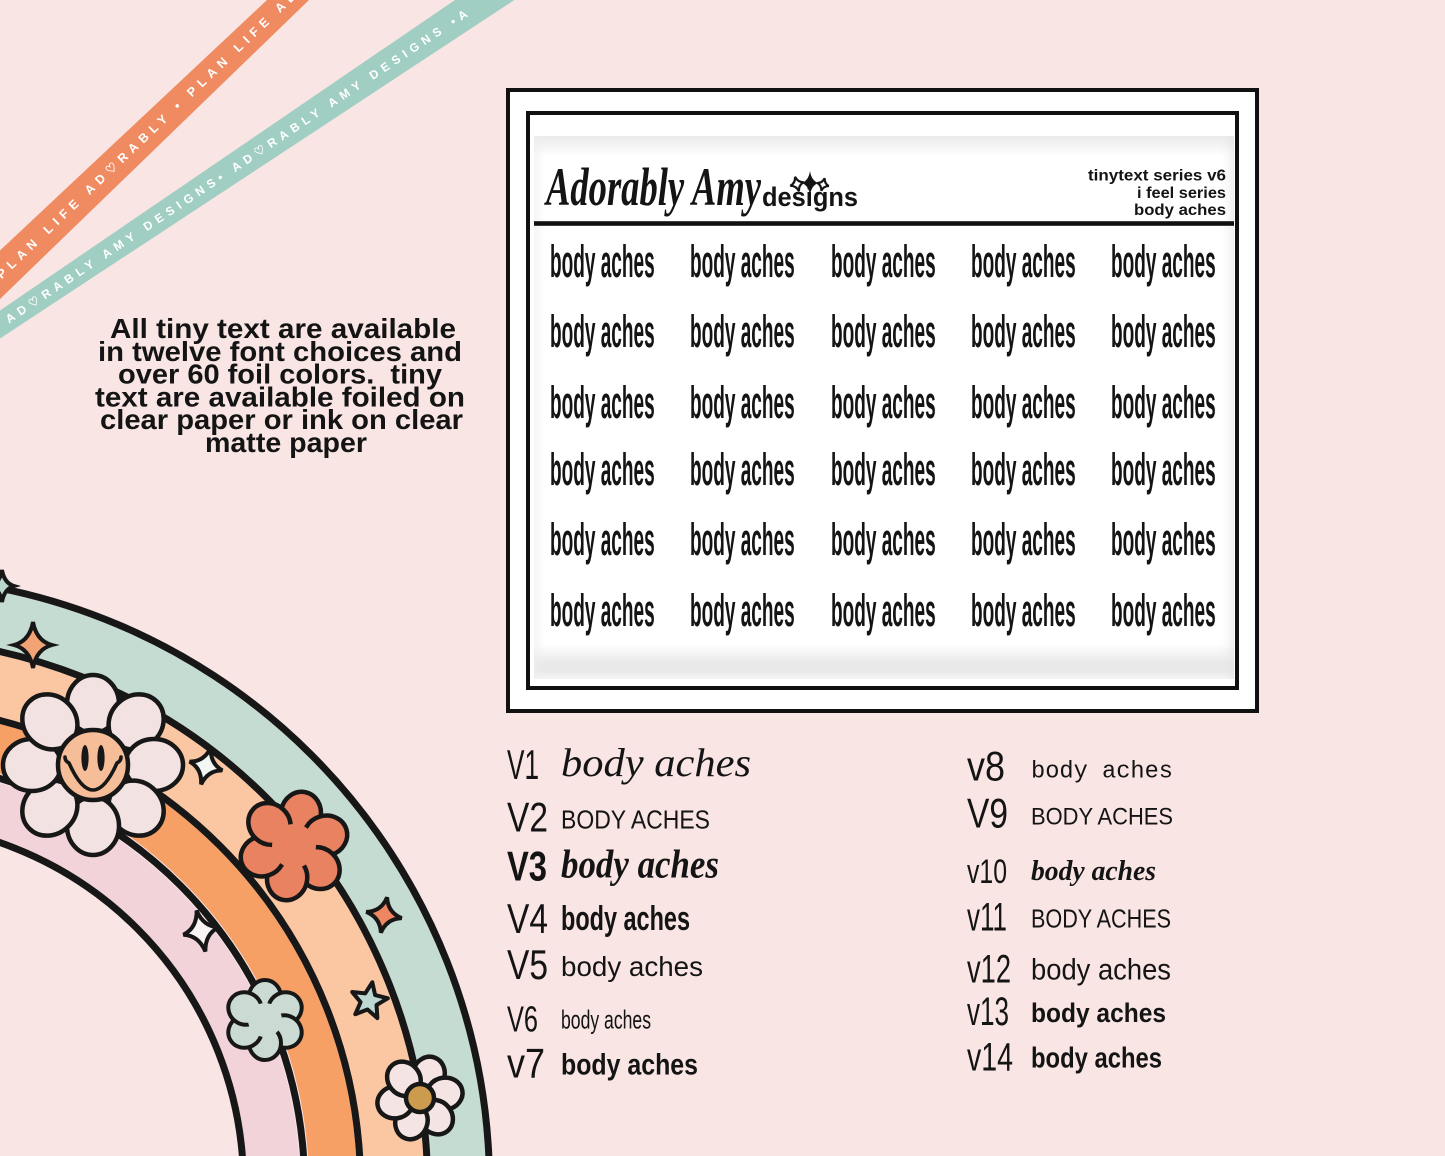 This screenshot has height=1156, width=1445. Describe the element at coordinates (527, 866) in the screenshot. I see `svg-text: V3` at that location.